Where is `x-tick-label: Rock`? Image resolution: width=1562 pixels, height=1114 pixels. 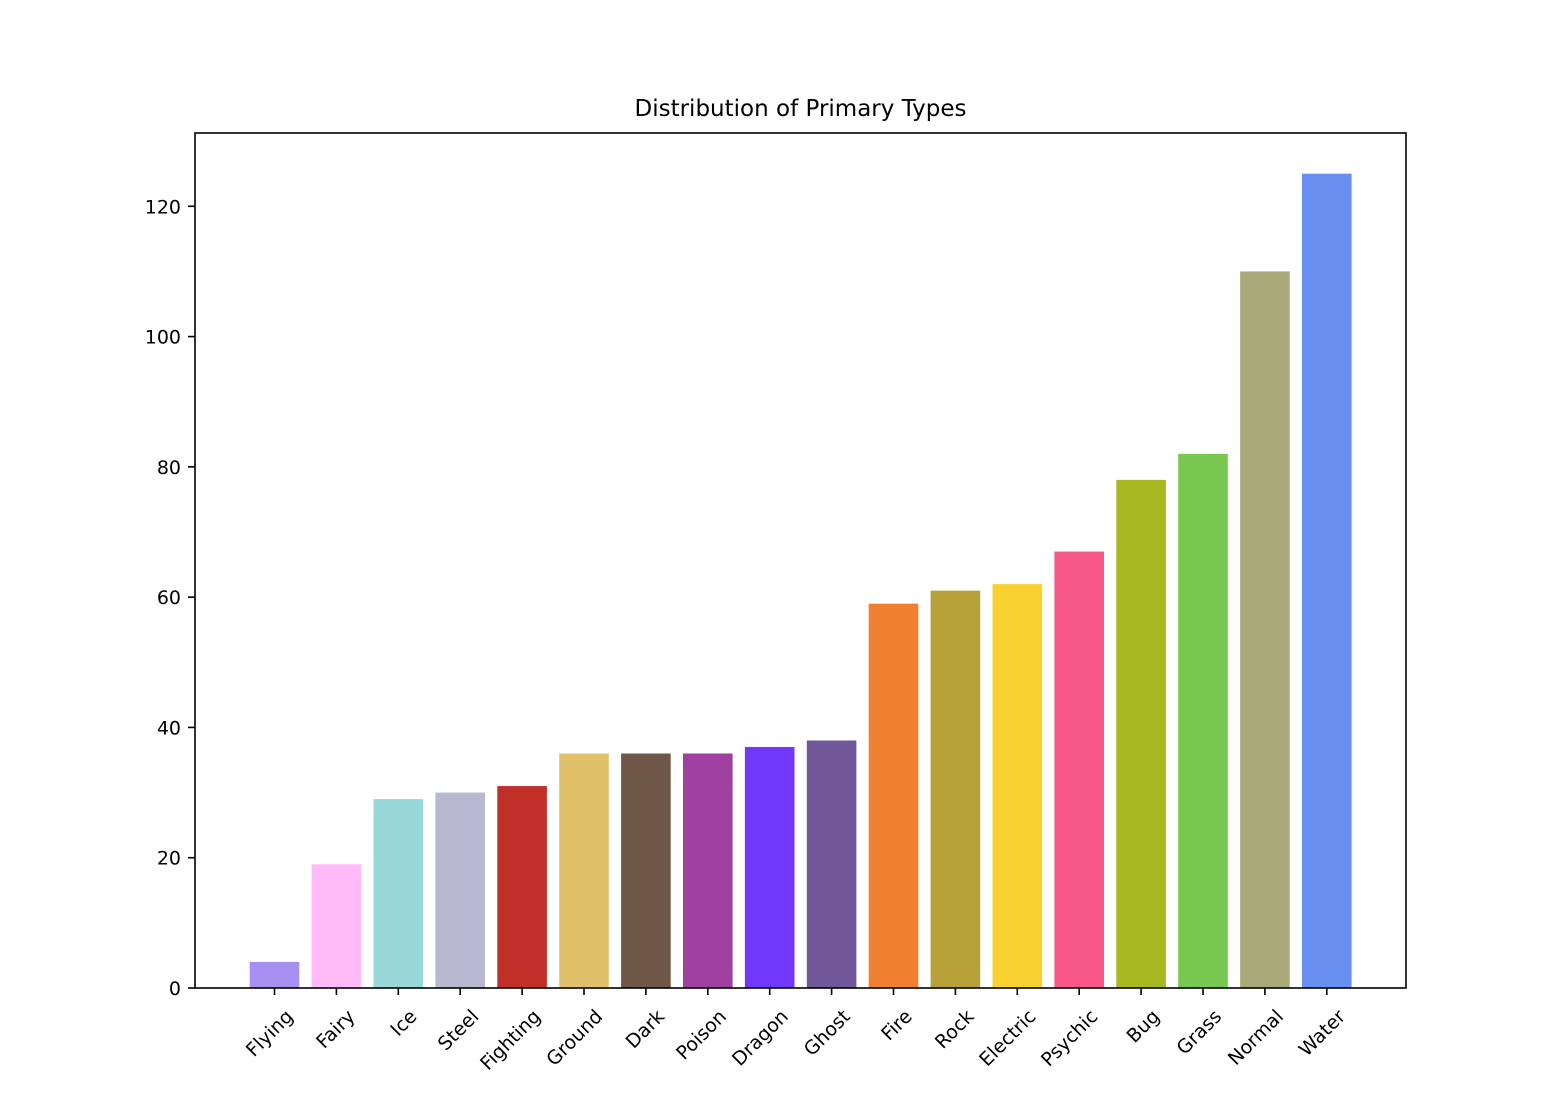 x-tick-label: Rock is located at coordinates (955, 1030).